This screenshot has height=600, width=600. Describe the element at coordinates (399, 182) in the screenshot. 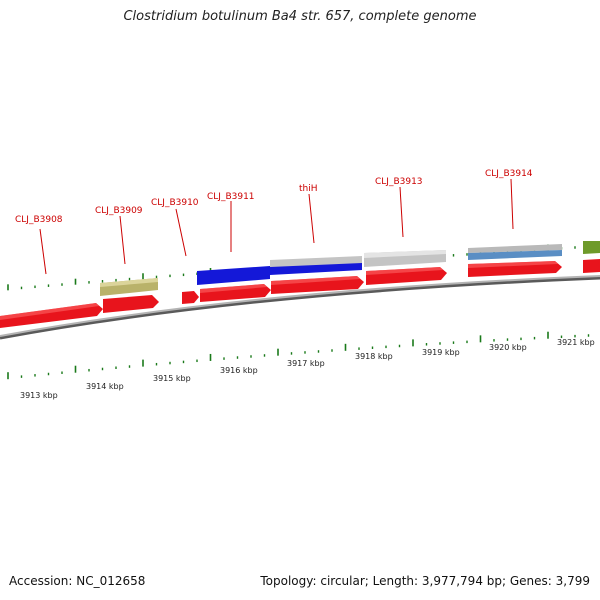

I see `gene-label-clj-b3913: CLJ_B3913` at that location.